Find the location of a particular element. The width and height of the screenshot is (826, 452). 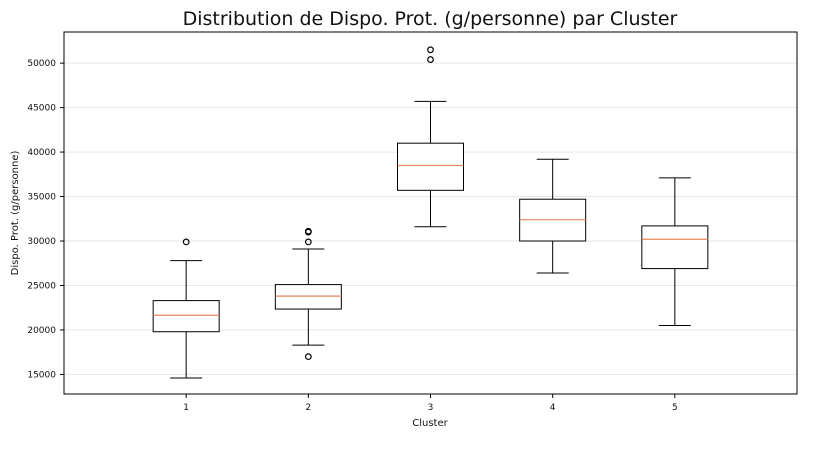

x-tick-label: 1 is located at coordinates (186, 408).